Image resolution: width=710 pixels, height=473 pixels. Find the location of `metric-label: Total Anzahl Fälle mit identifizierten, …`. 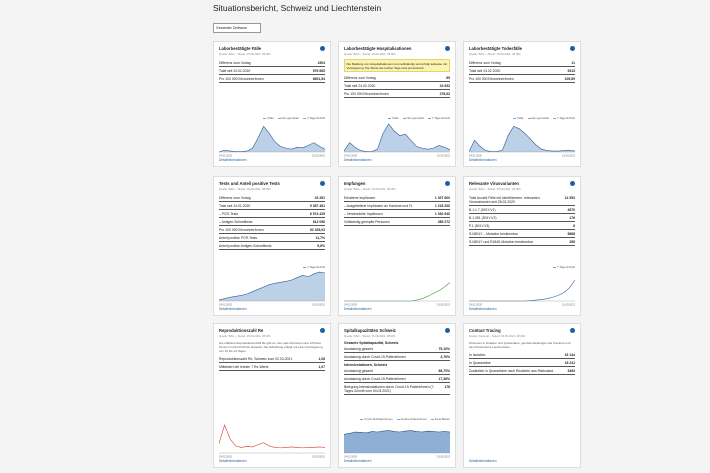

metric-label: Total Anzahl Fälle mit identifizierten, … is located at coordinates (504, 199).